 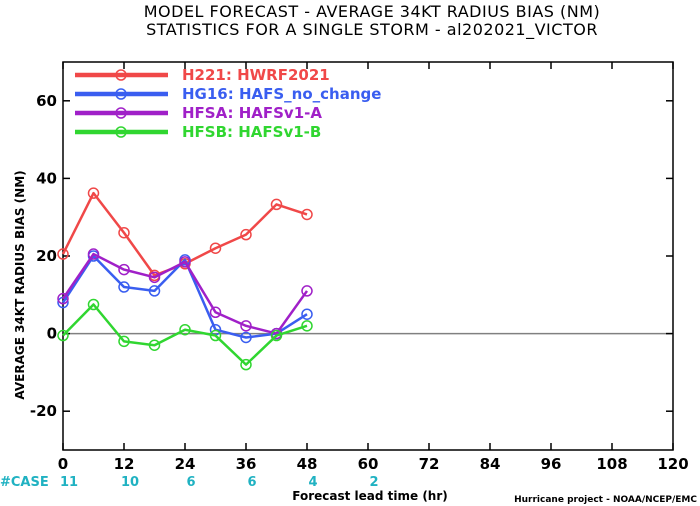 What do you see at coordinates (69, 482) in the screenshot?
I see `case-count: 11` at bounding box center [69, 482].